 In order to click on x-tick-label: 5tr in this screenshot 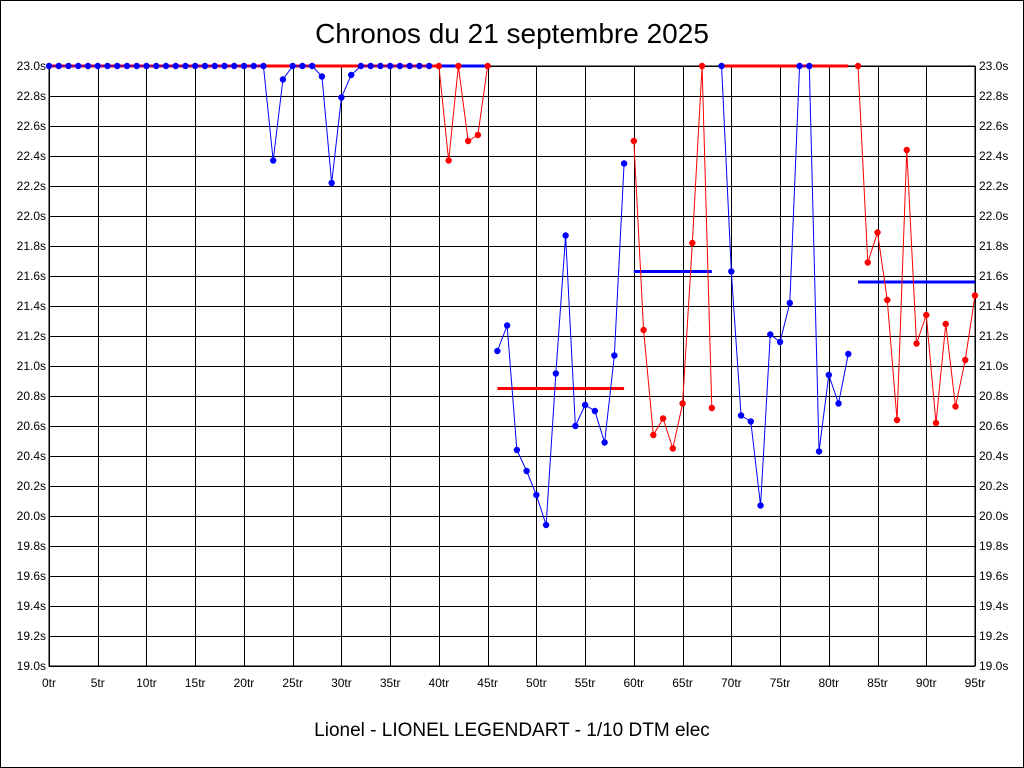, I will do `click(98, 683)`.